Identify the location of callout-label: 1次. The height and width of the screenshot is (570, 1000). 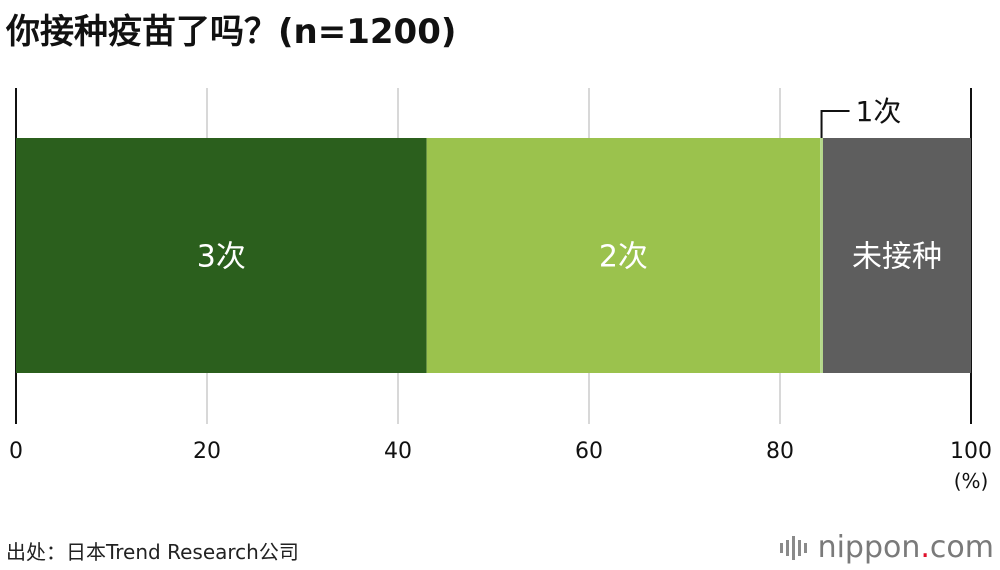
(879, 111).